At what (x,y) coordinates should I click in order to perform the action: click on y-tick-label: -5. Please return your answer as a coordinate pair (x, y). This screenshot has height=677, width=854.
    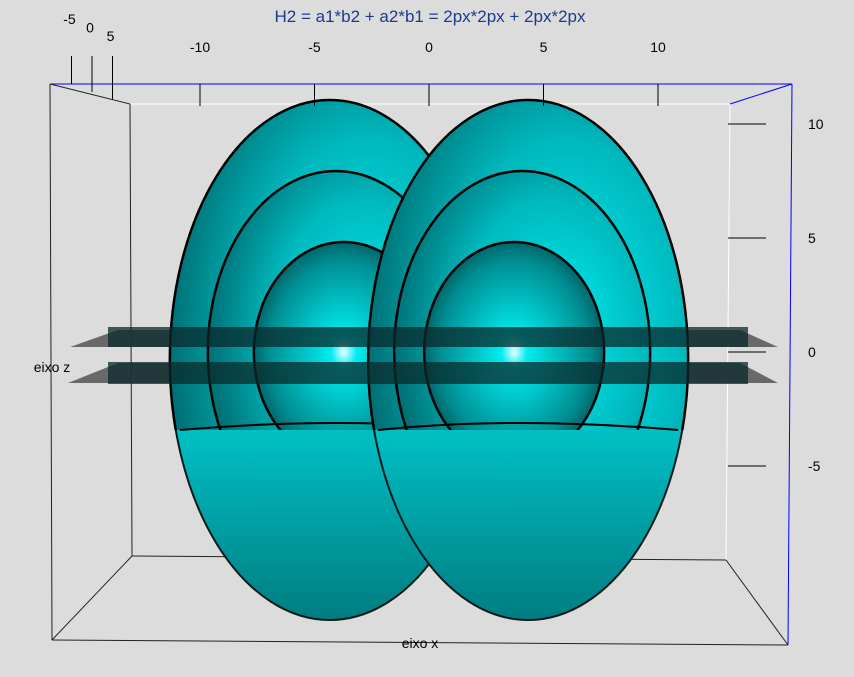
    Looking at the image, I should click on (69, 19).